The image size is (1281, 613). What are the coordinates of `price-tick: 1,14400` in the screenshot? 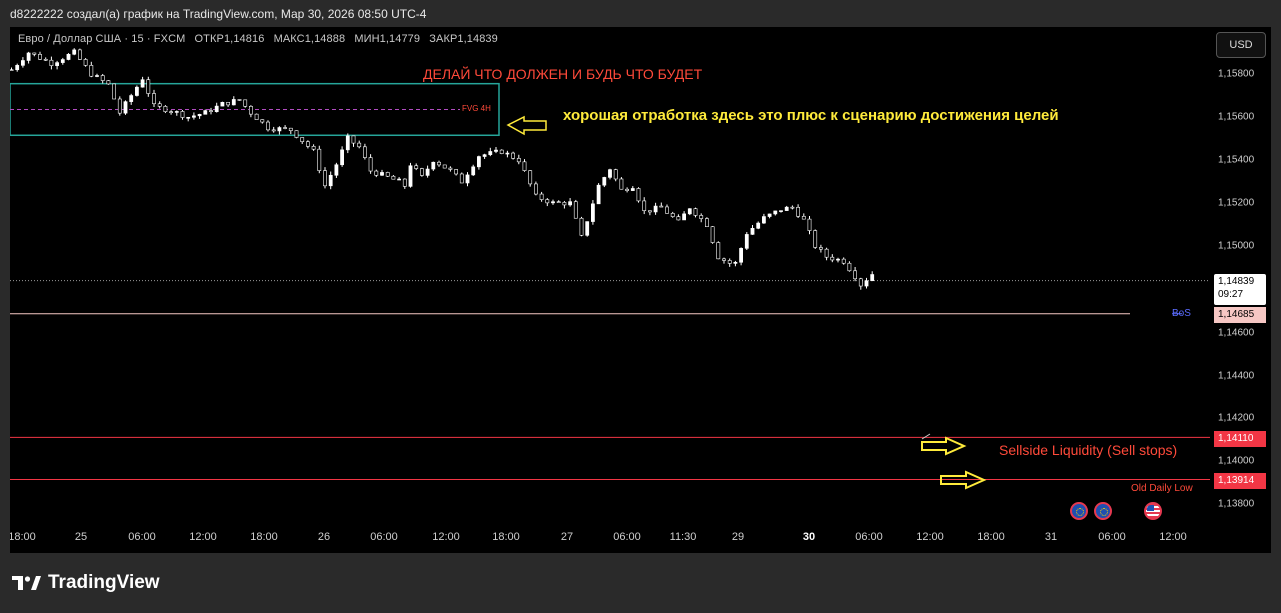 It's located at (1236, 376).